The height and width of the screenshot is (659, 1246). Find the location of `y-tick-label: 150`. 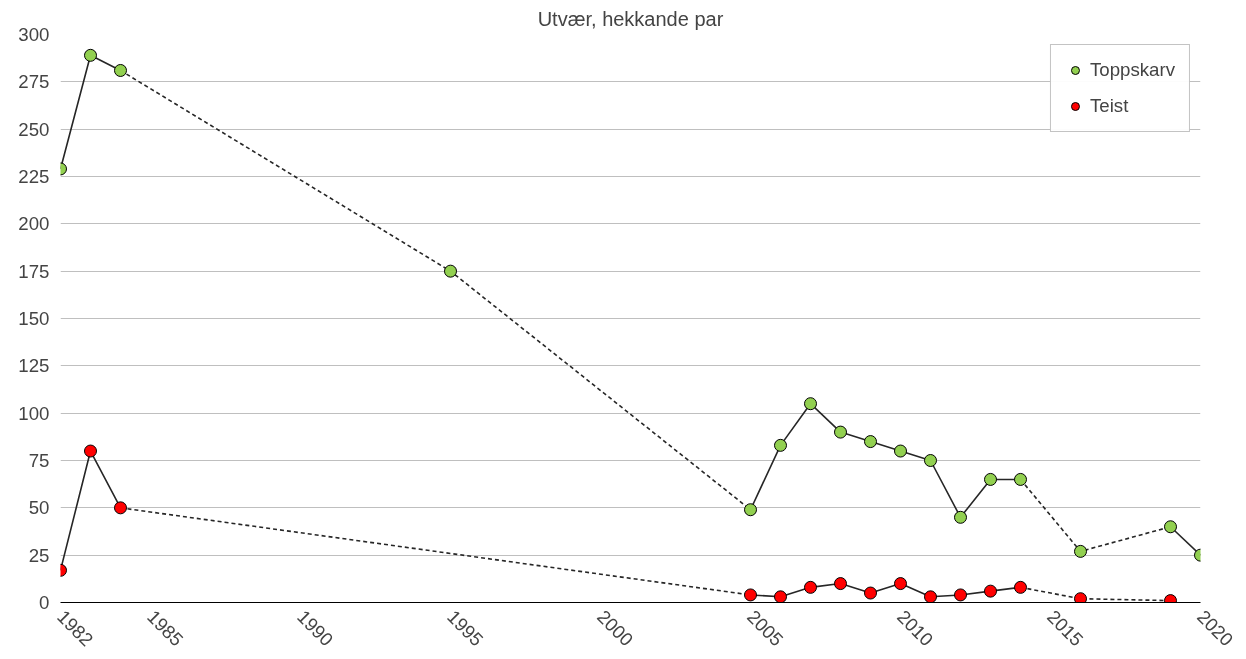

y-tick-label: 150 is located at coordinates (34, 318).